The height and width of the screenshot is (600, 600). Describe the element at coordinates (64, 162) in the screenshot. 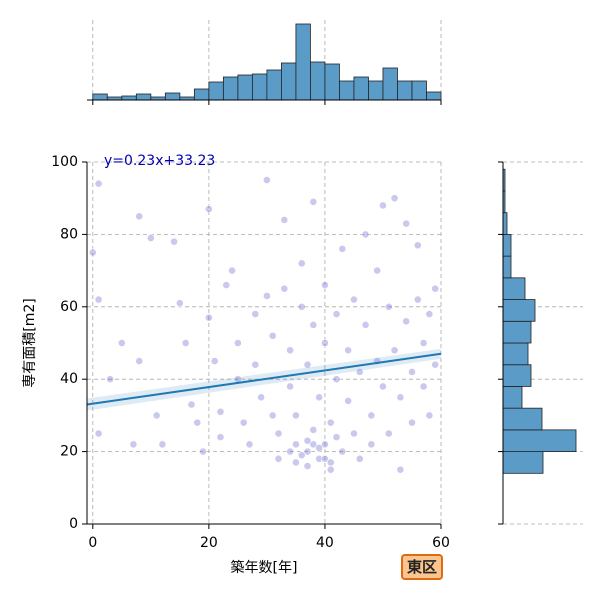

I see `y-tick-label: 100` at that location.